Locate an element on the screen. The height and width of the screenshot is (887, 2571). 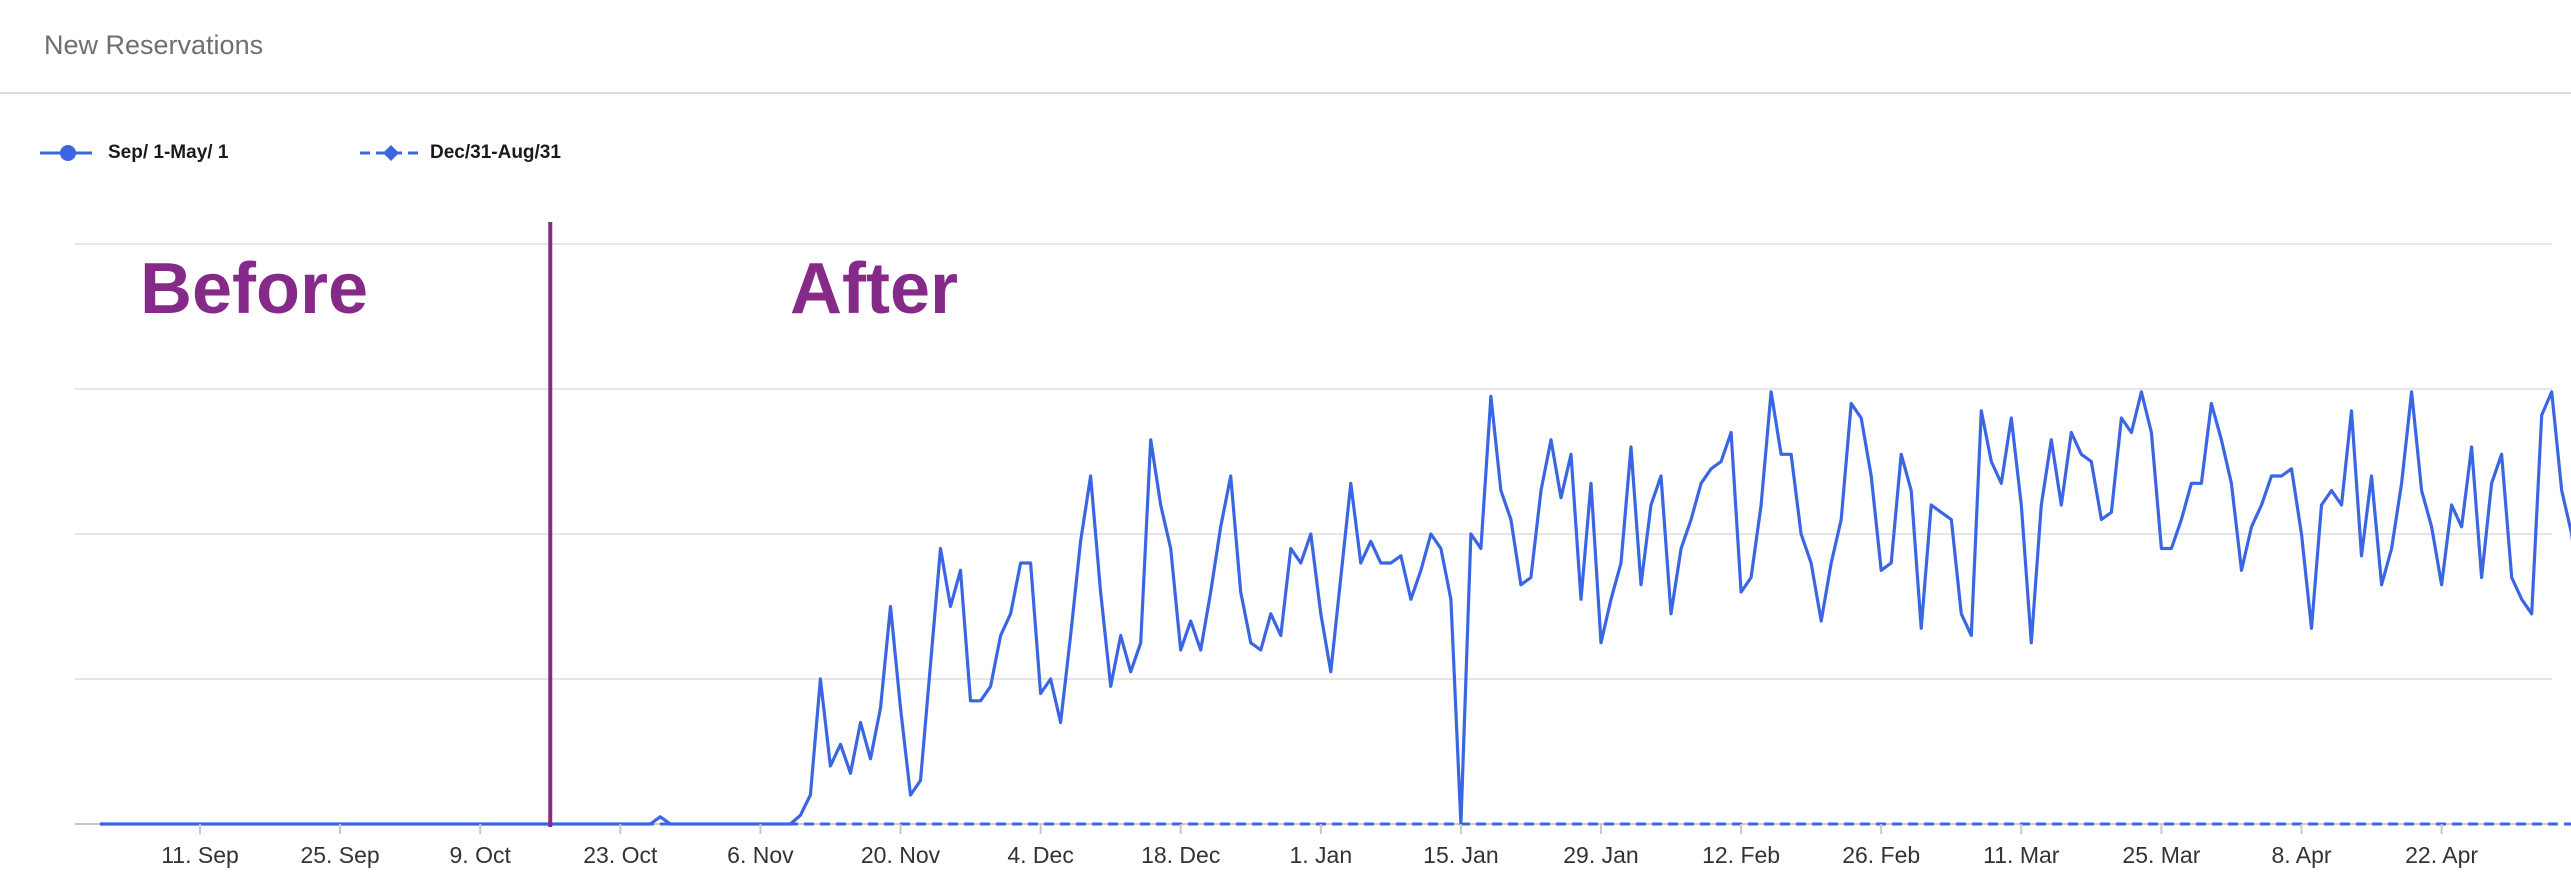
x-tick-label: 23. Oct is located at coordinates (620, 855).